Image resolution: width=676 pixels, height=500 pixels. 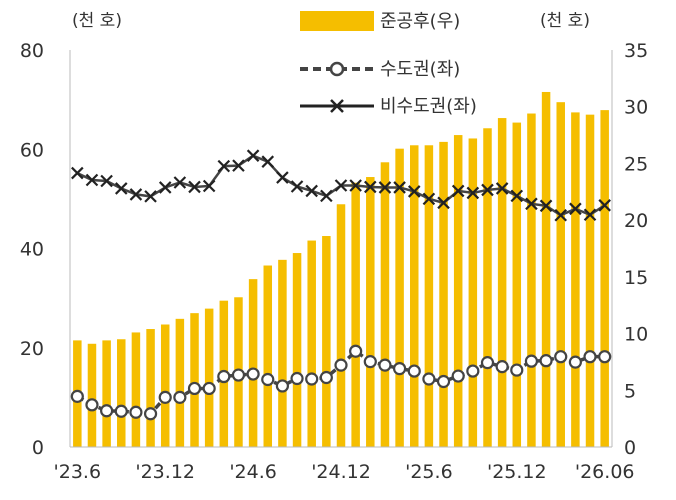 What do you see at coordinates (388, 64) in the screenshot?
I see `legend: 준공후(우) 수도권(좌) 비수도권(좌)` at bounding box center [388, 64].